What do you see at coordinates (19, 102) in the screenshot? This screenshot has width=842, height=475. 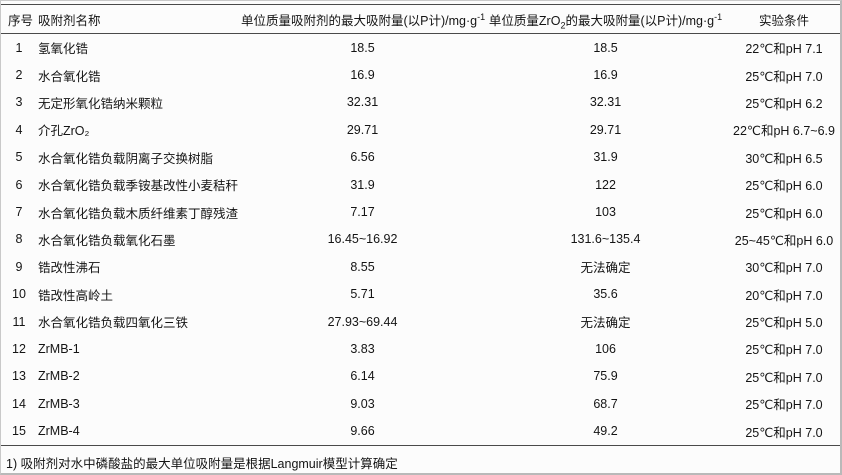 I see `cell-serial-number: 3` at bounding box center [19, 102].